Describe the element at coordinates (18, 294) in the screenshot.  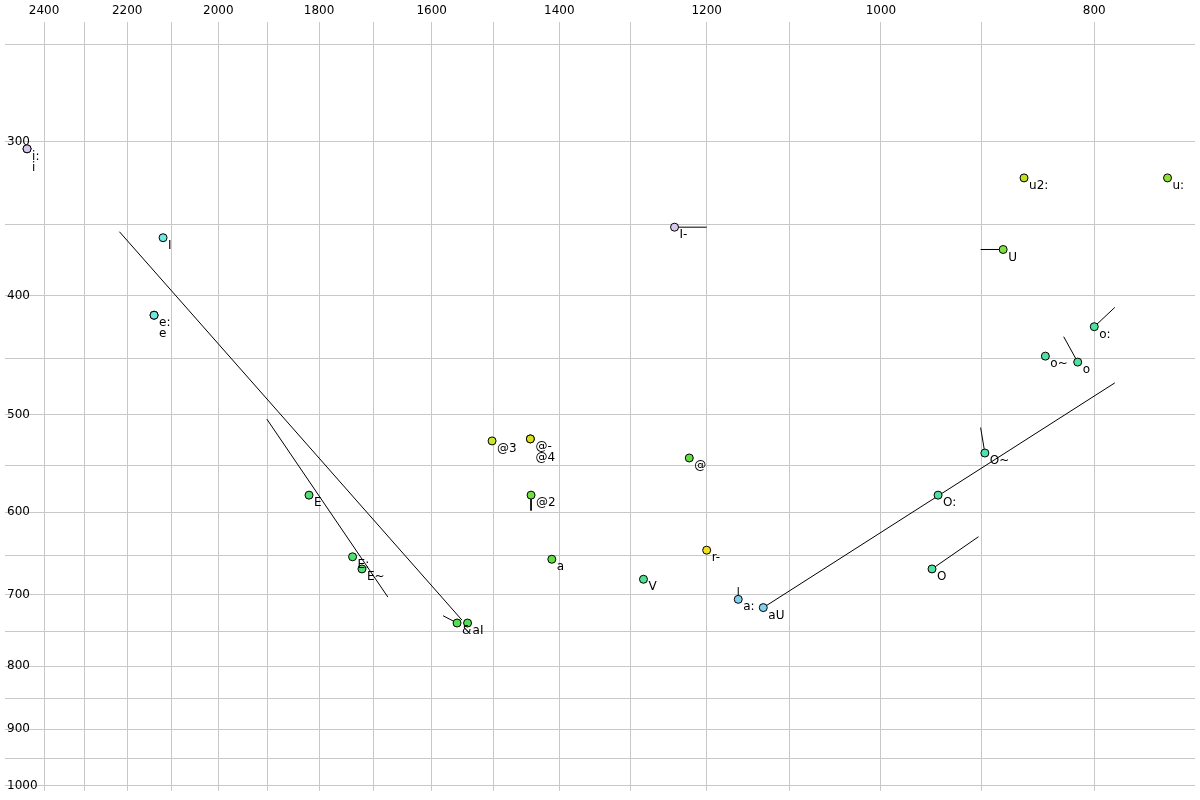
I see `y-tick-label: 400` at that location.